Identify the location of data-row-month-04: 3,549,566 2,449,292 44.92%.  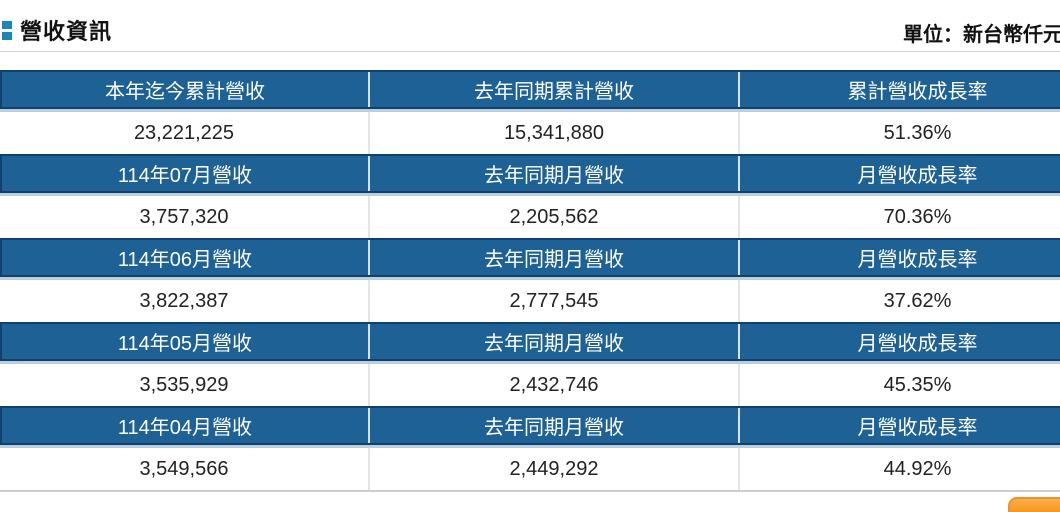
(530, 469).